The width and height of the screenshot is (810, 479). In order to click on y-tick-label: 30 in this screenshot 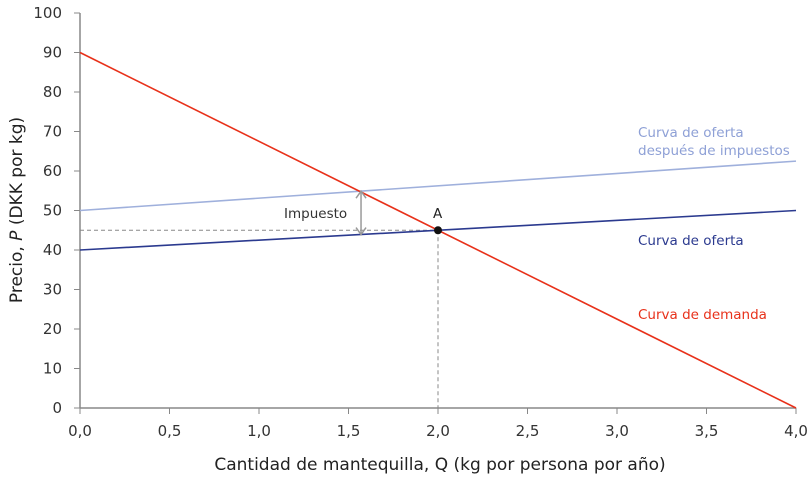, I will do `click(52, 290)`.